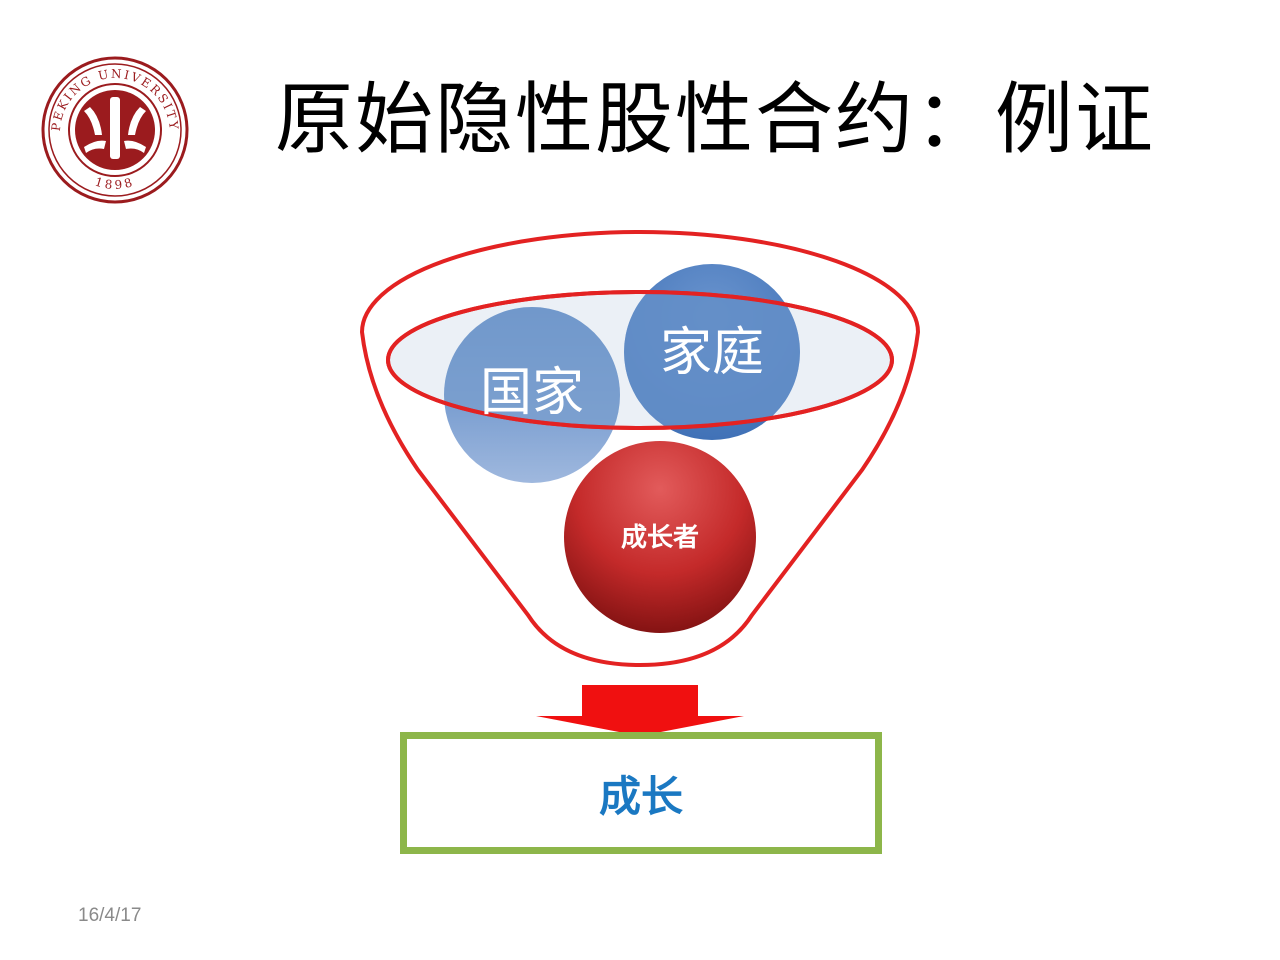 This screenshot has height=960, width=1280. I want to click on slide-title: 原始隐性股性合约：例证, so click(715, 120).